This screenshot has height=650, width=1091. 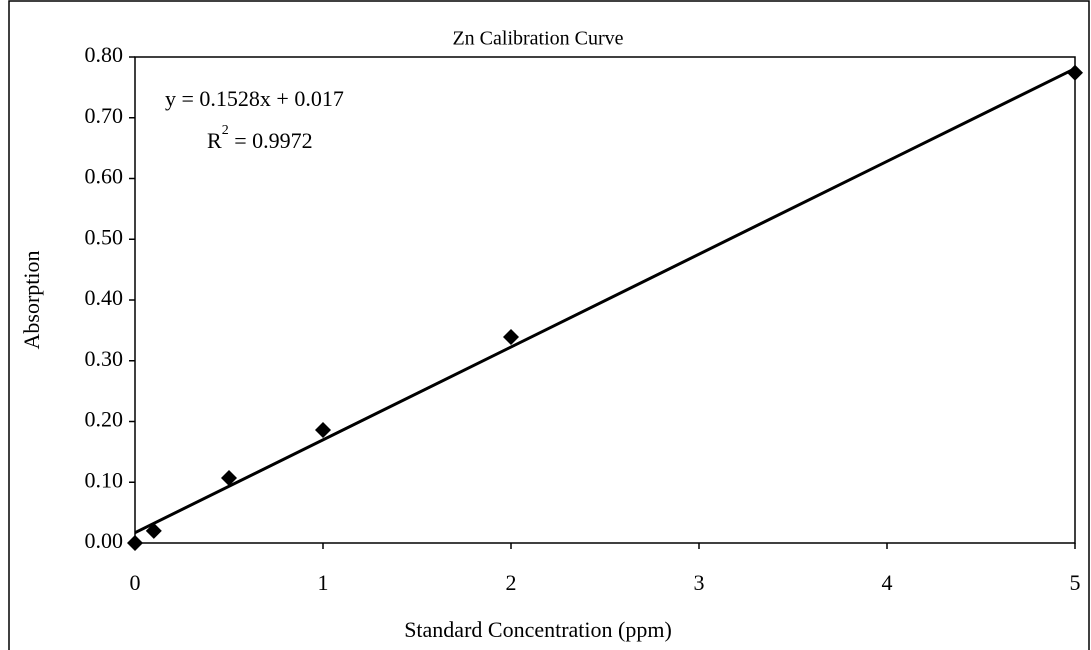 I want to click on x-tick-label: 5, so click(x=1075, y=582).